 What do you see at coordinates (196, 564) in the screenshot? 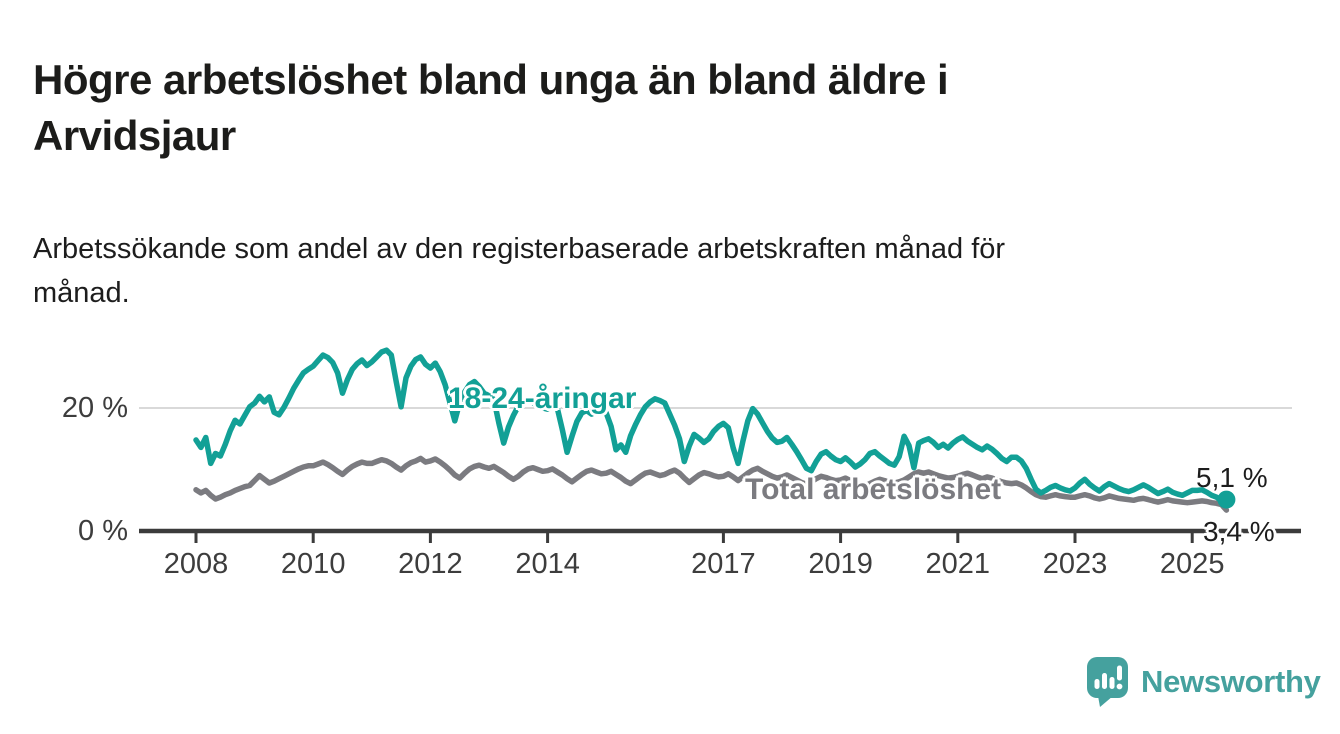
I see `x-axis-label-2008: 2008` at bounding box center [196, 564].